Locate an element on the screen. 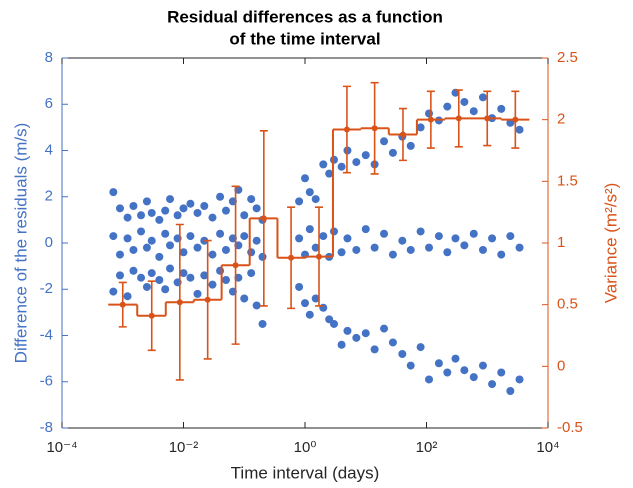 The width and height of the screenshot is (633, 488). y2-tick-label: 0.5 is located at coordinates (567, 304).